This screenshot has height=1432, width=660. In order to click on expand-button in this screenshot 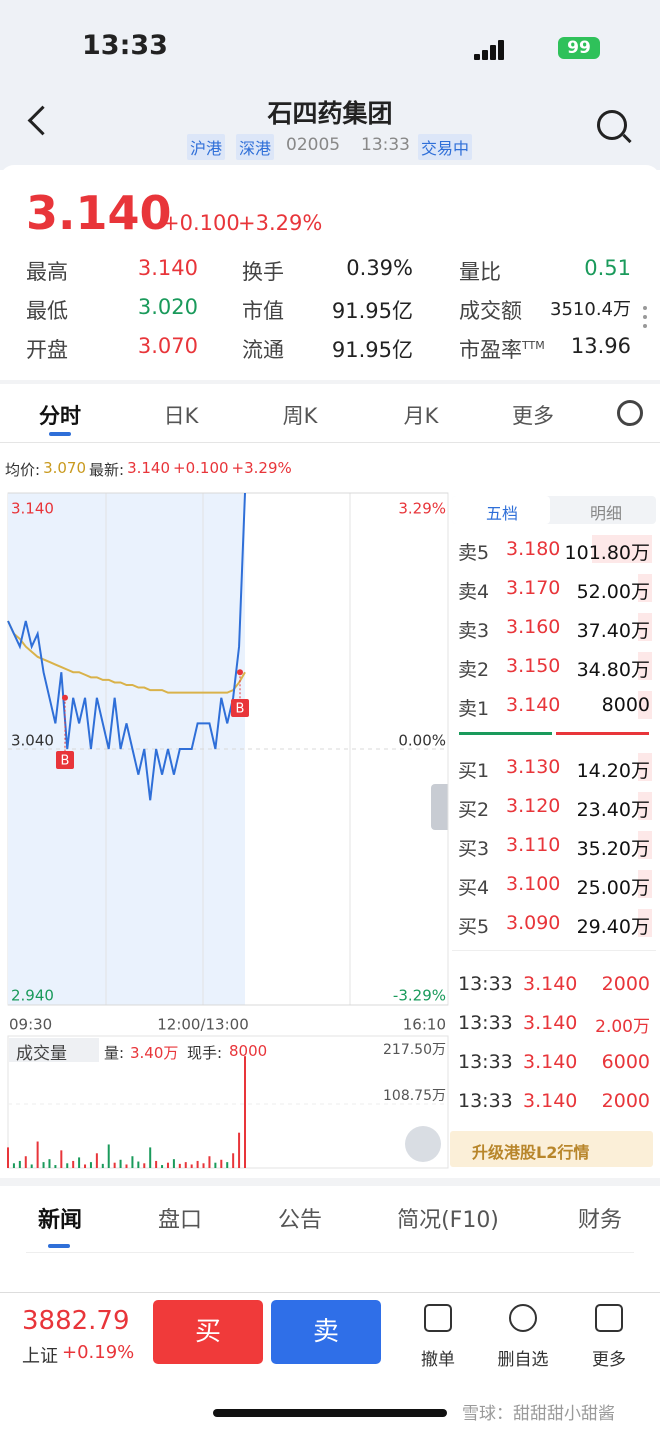, I will do `click(423, 1144)`.